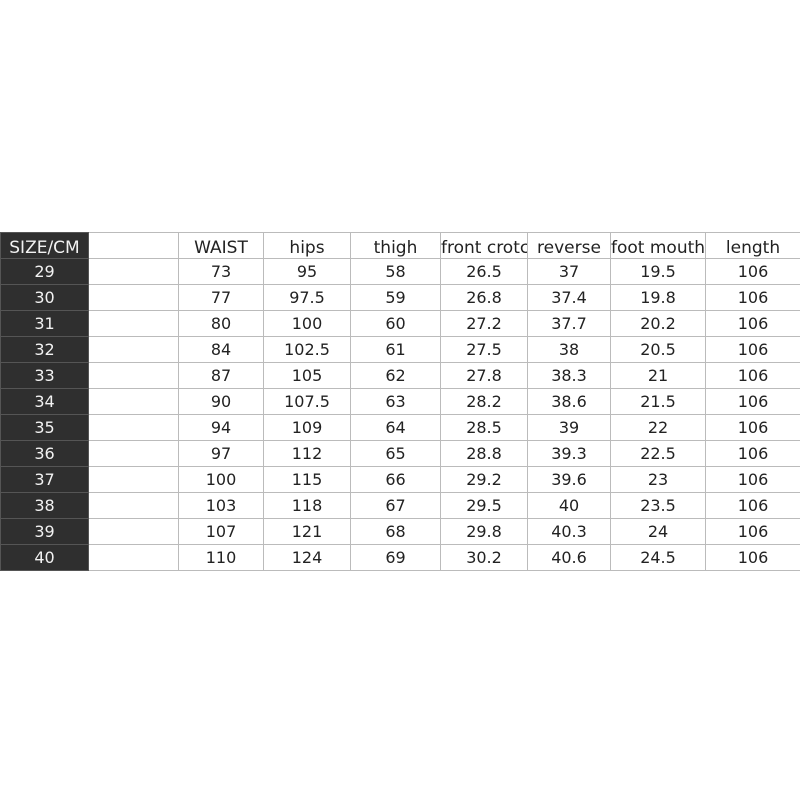 The height and width of the screenshot is (800, 800). Describe the element at coordinates (400, 557) in the screenshot. I see `data-row: 40 110 124 69 30.2 40.6 24.5 106` at that location.